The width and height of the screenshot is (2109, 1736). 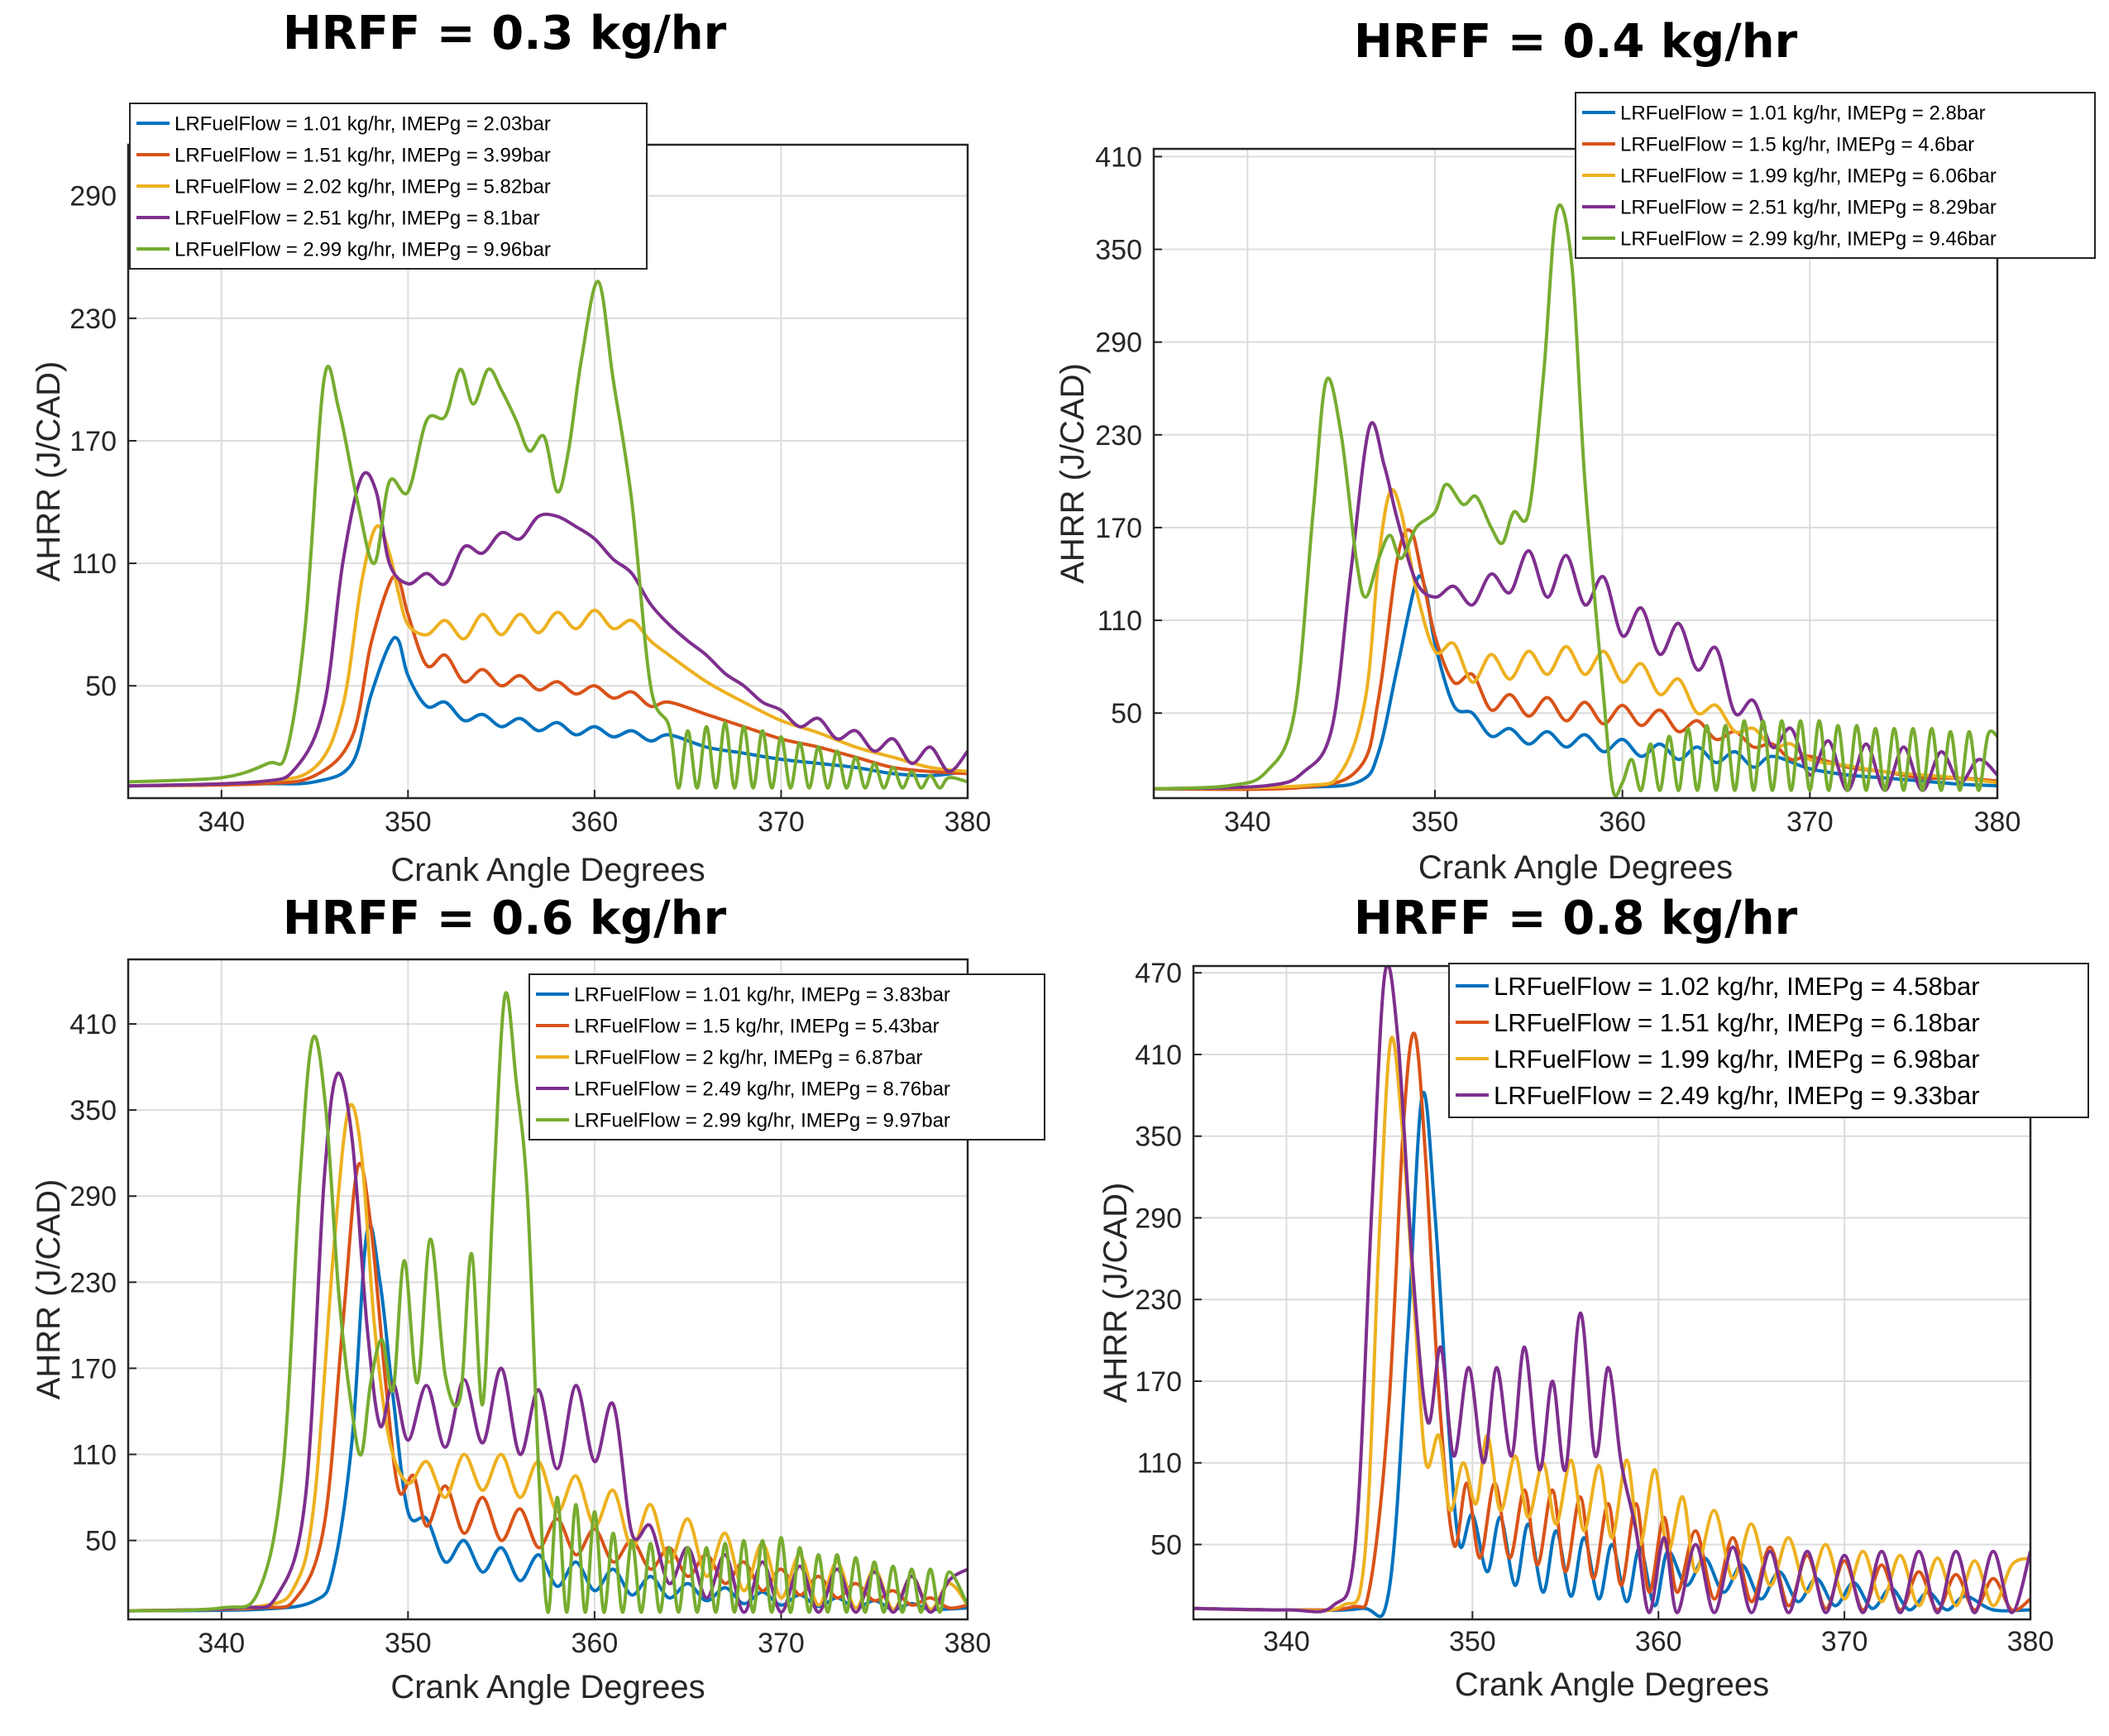 What do you see at coordinates (504, 918) in the screenshot?
I see `panel-title: HRFF = 0.6 kg/hr` at bounding box center [504, 918].